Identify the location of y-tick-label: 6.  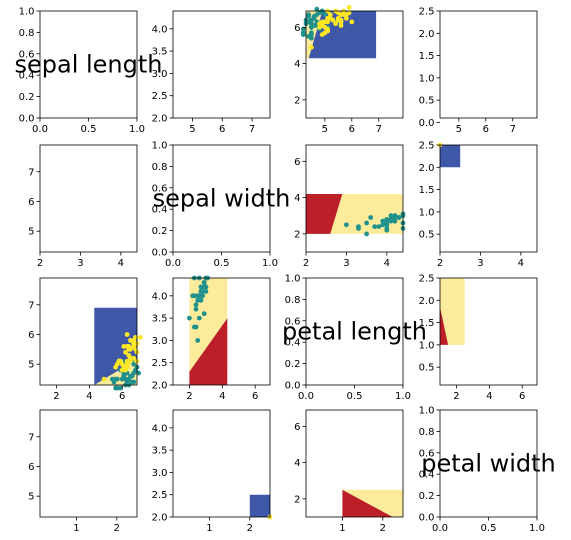
(31, 335).